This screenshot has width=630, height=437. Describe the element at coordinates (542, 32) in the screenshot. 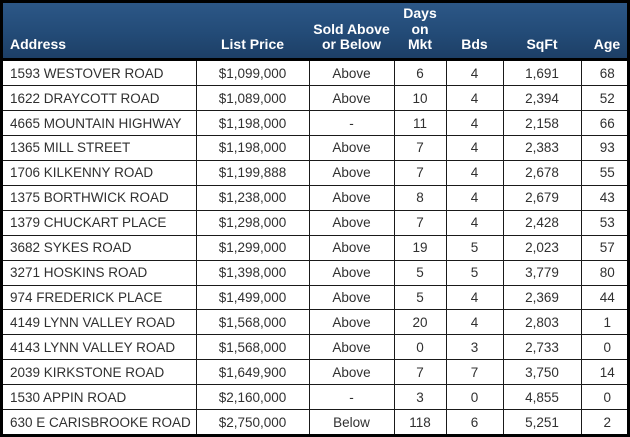

I see `header-cell-sqft: SqFt` at that location.